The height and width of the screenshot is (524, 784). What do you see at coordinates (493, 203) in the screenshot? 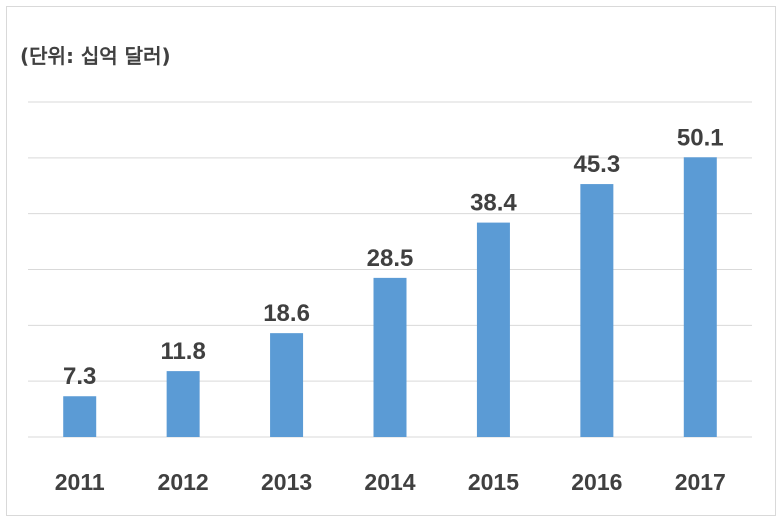
I see `data-label-2015: 38.4` at bounding box center [493, 203].